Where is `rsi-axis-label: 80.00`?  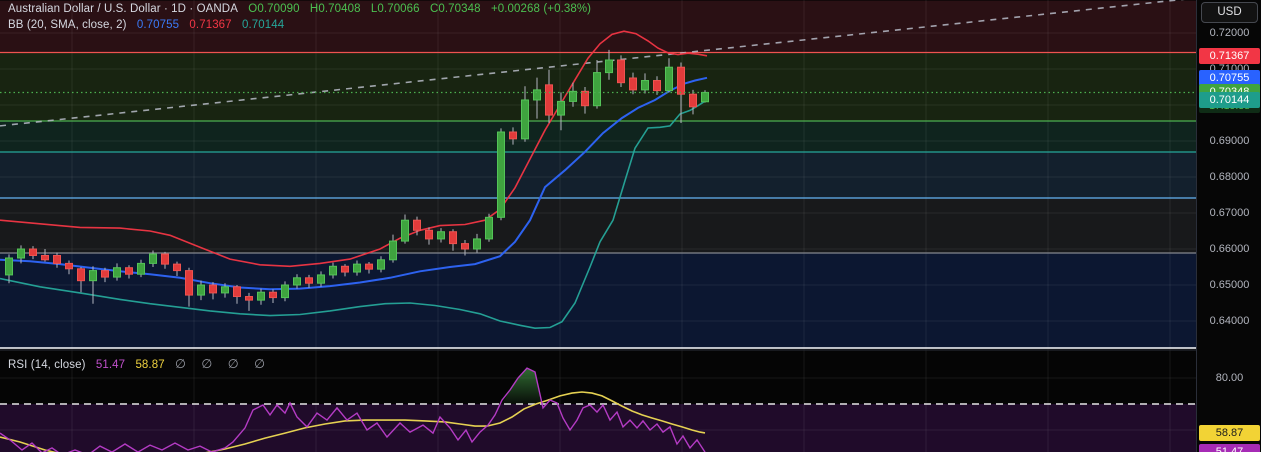
rsi-axis-label: 80.00 is located at coordinates (1229, 378).